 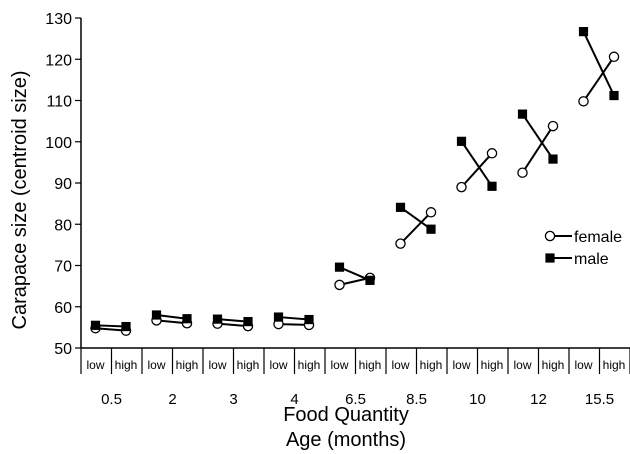 I want to click on y-tick-label: 90, so click(x=63, y=184).